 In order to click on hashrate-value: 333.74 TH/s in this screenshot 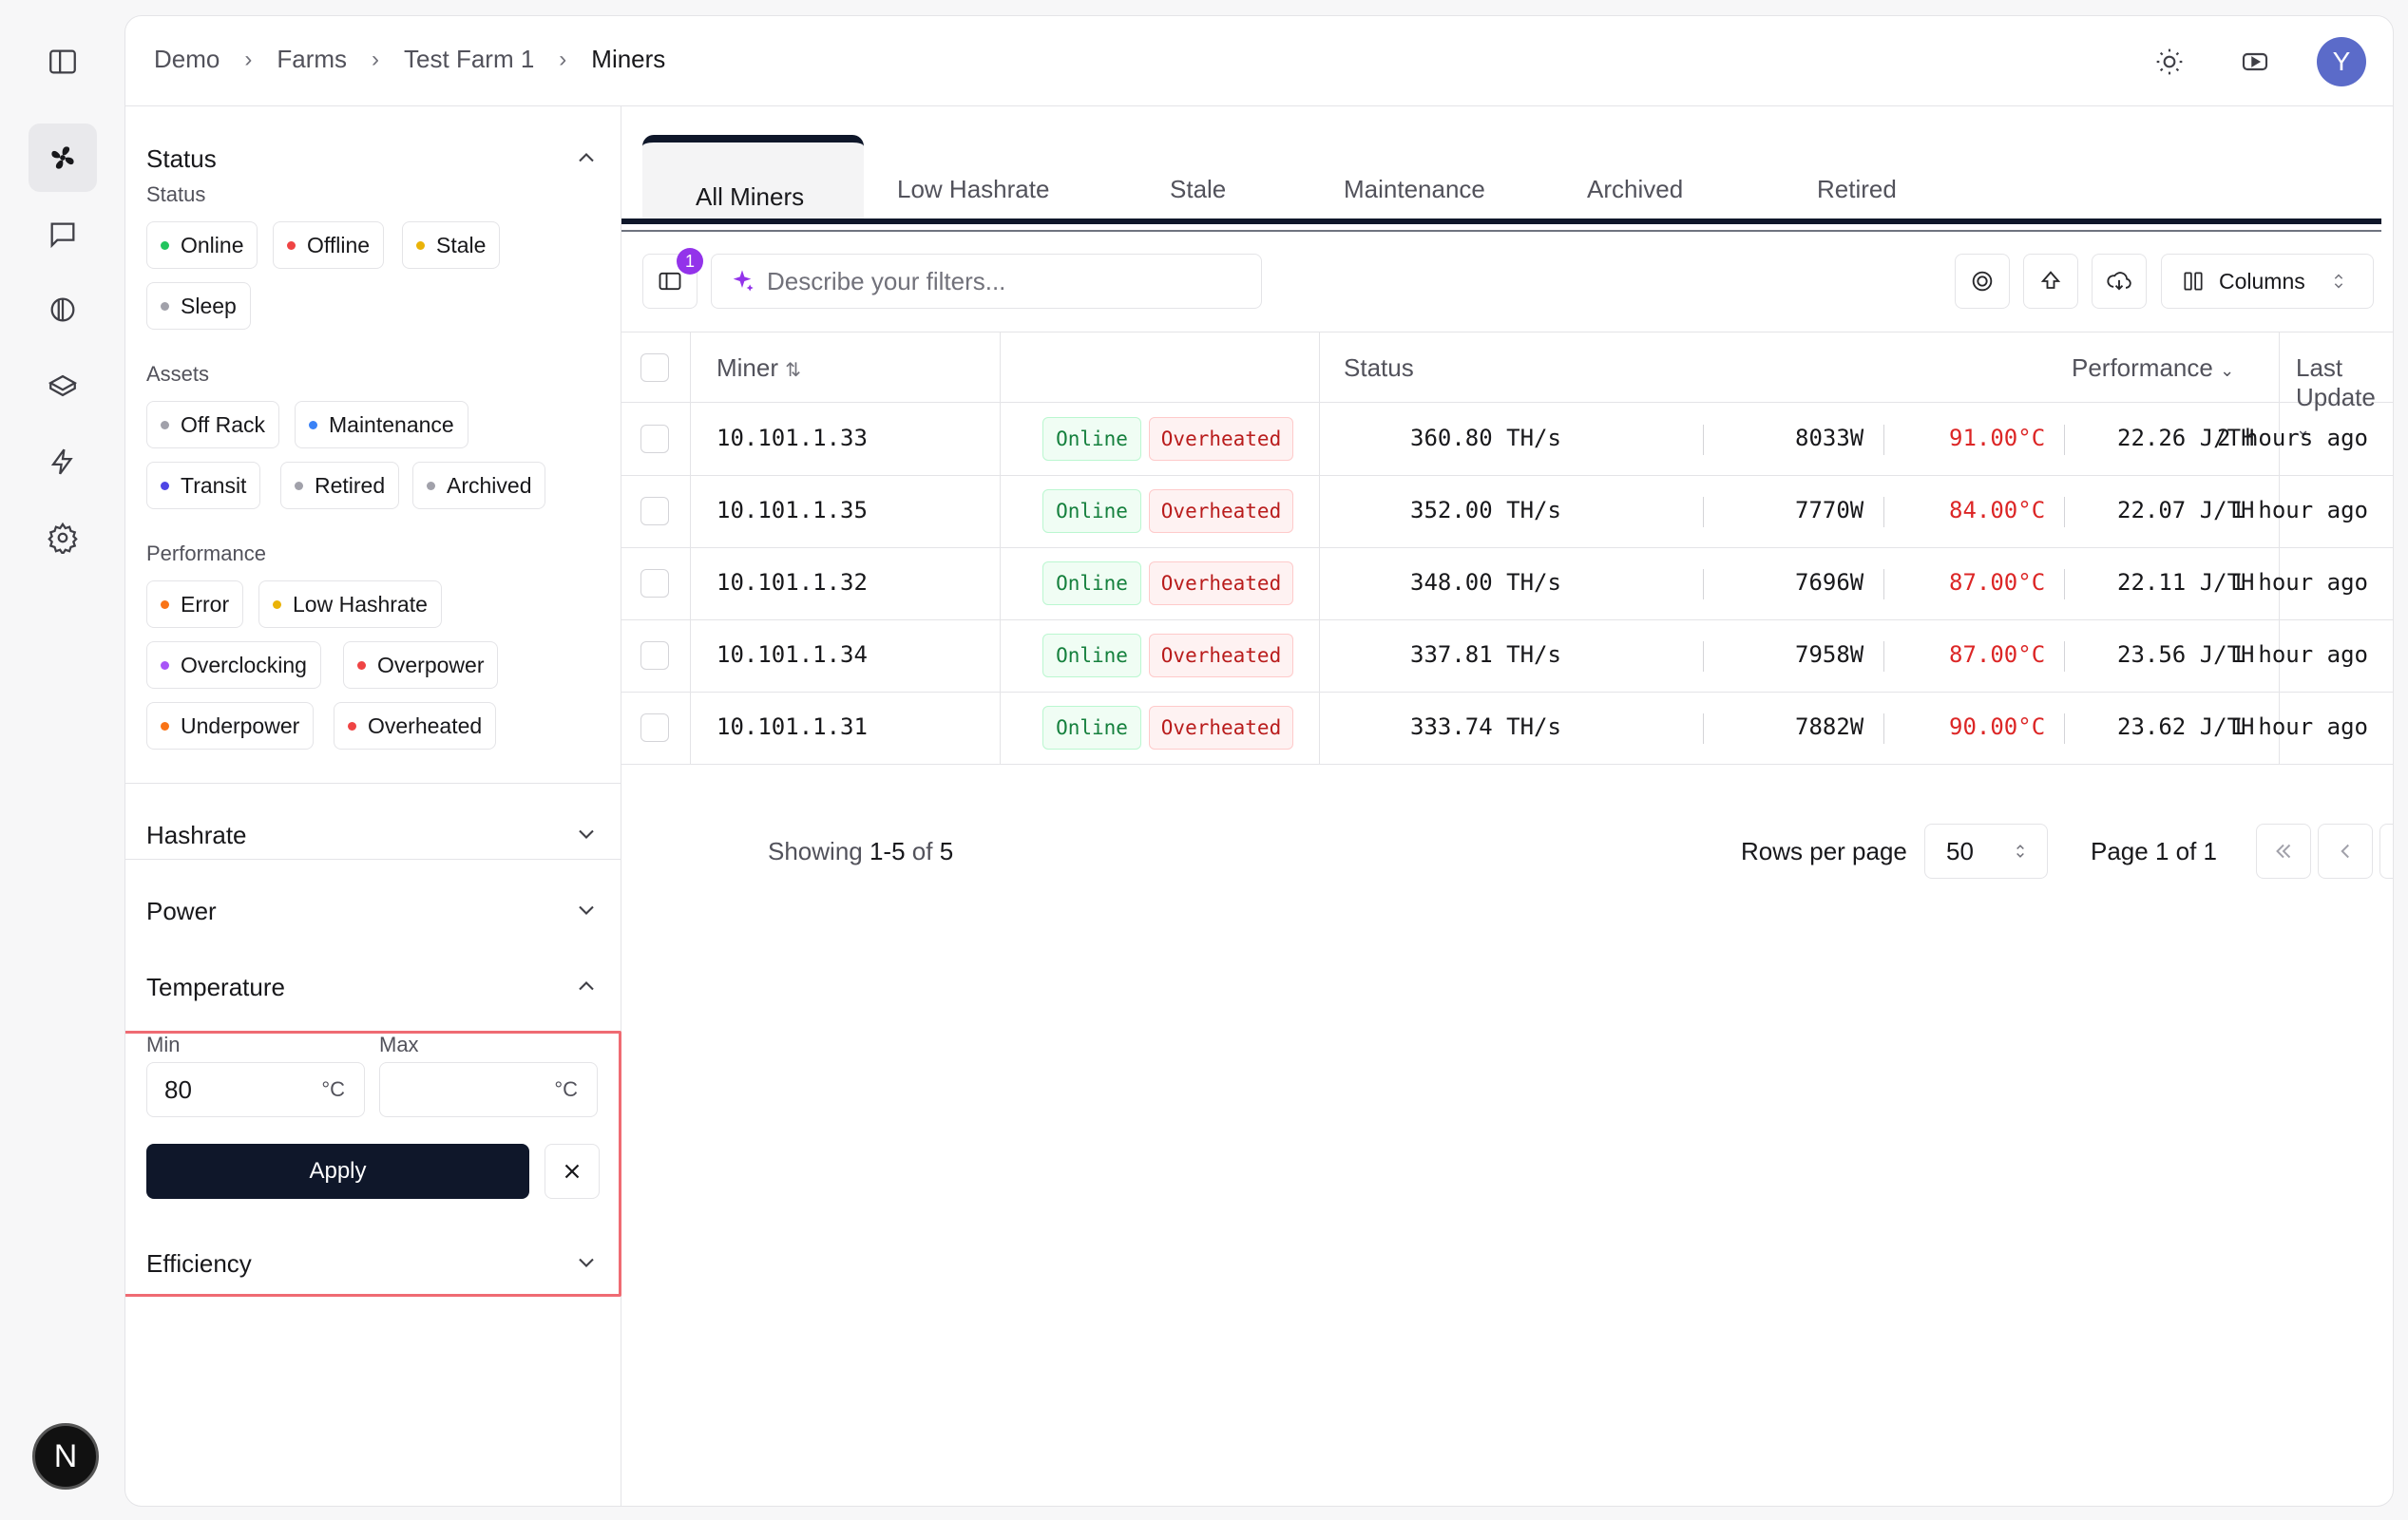, I will do `click(1485, 726)`.